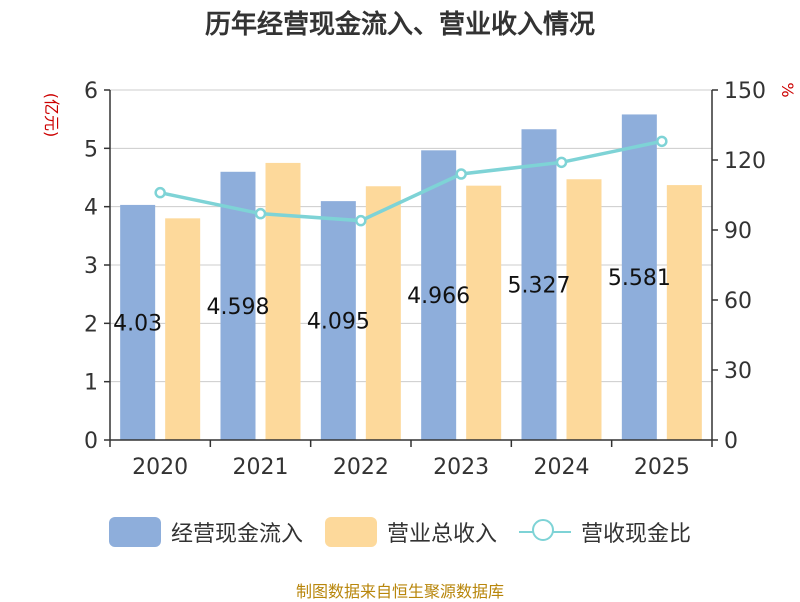  I want to click on y-left-tick-label: 6, so click(91, 91).